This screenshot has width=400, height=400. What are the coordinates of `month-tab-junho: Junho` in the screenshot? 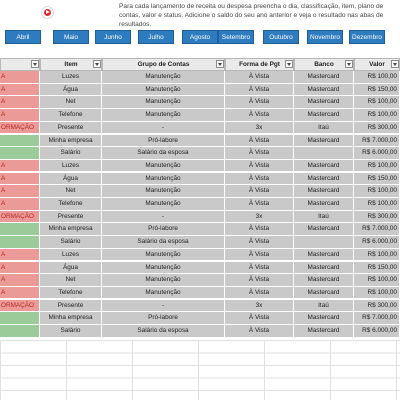 It's located at (113, 37).